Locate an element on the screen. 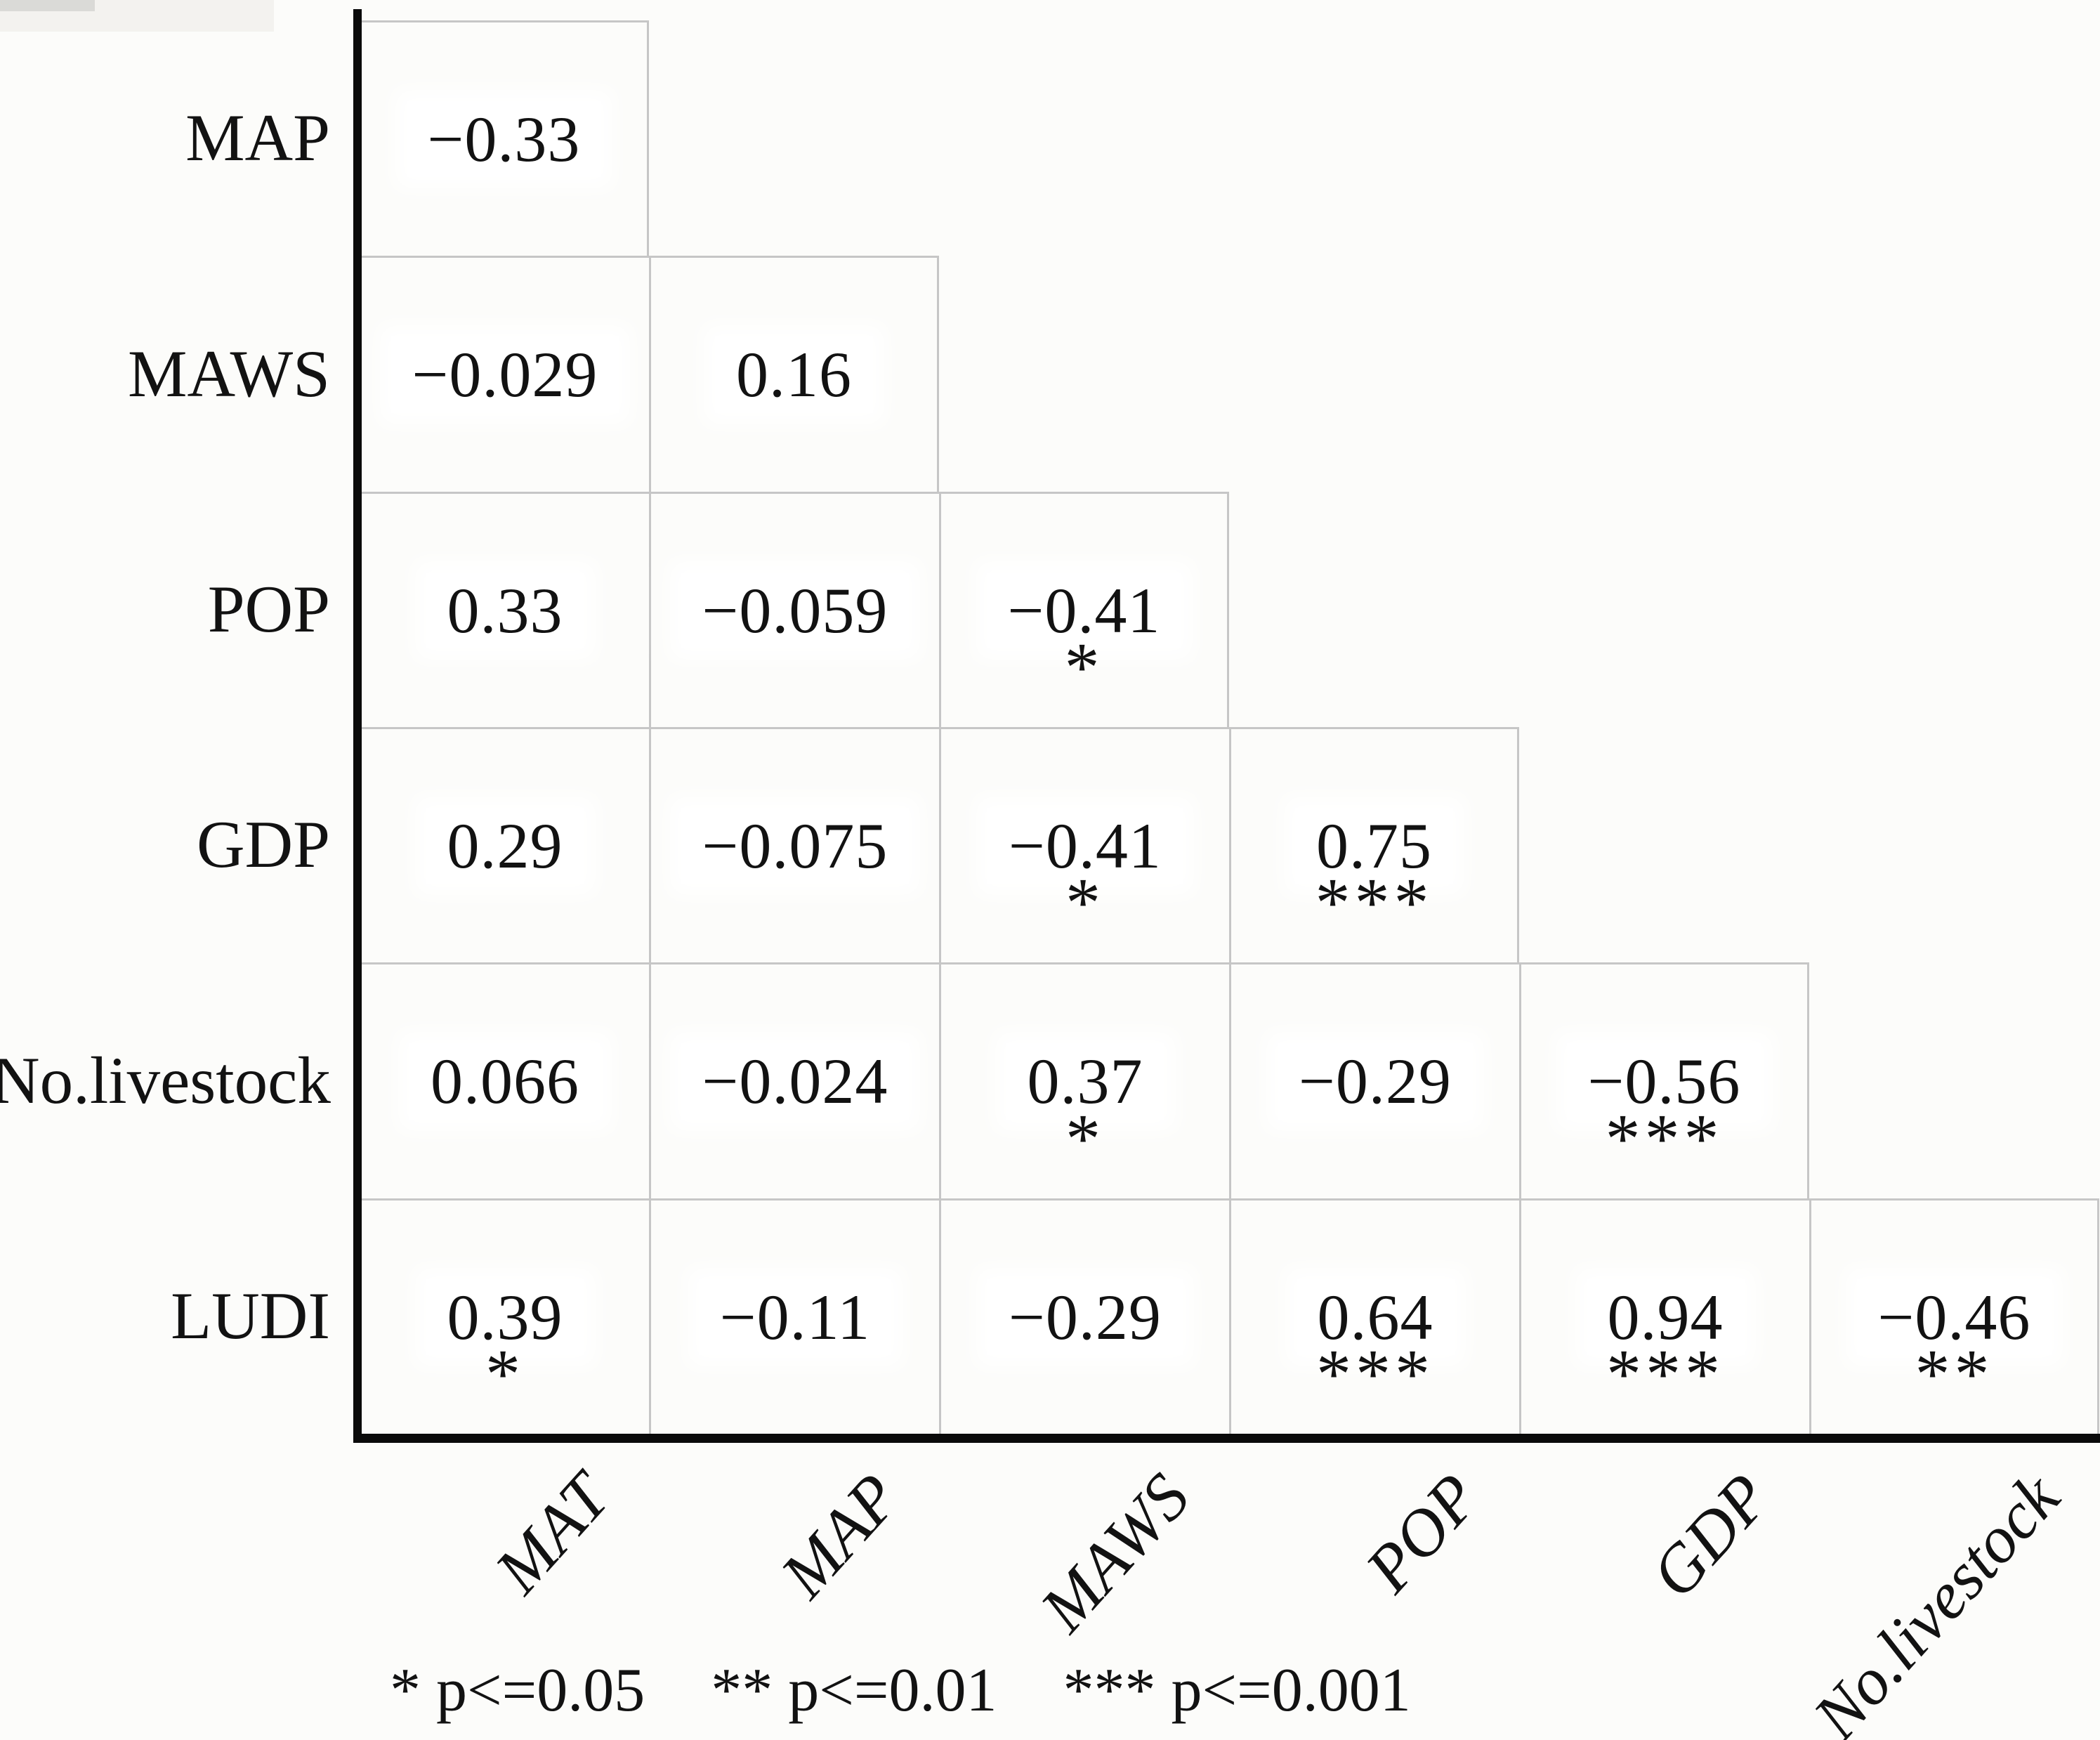  cell-gdp-mat: 0.29 is located at coordinates (504, 845).